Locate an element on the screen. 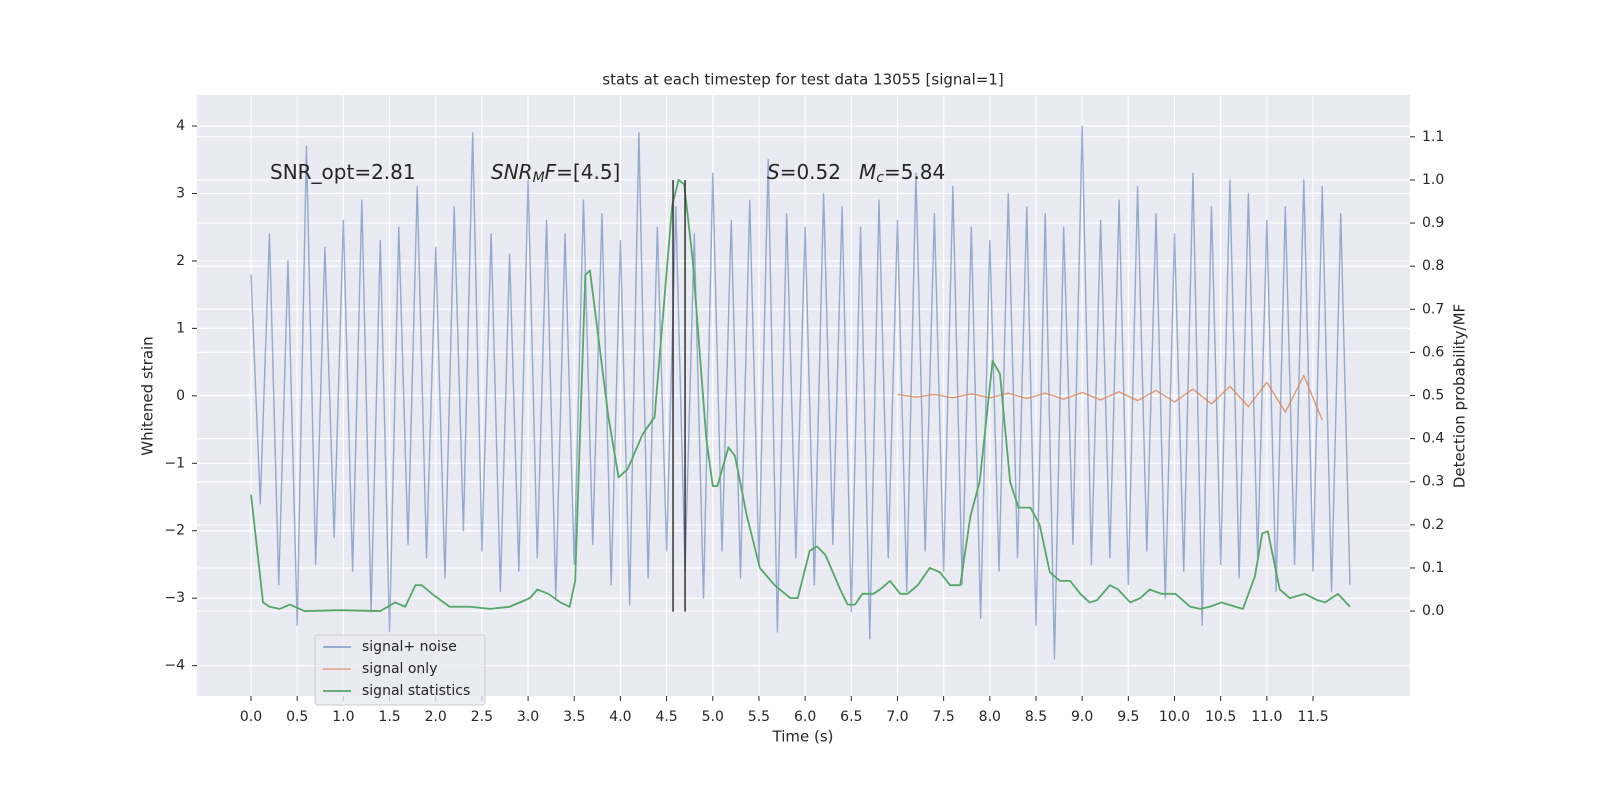 The height and width of the screenshot is (800, 1600). x-tick-label: 3.0 is located at coordinates (528, 717).